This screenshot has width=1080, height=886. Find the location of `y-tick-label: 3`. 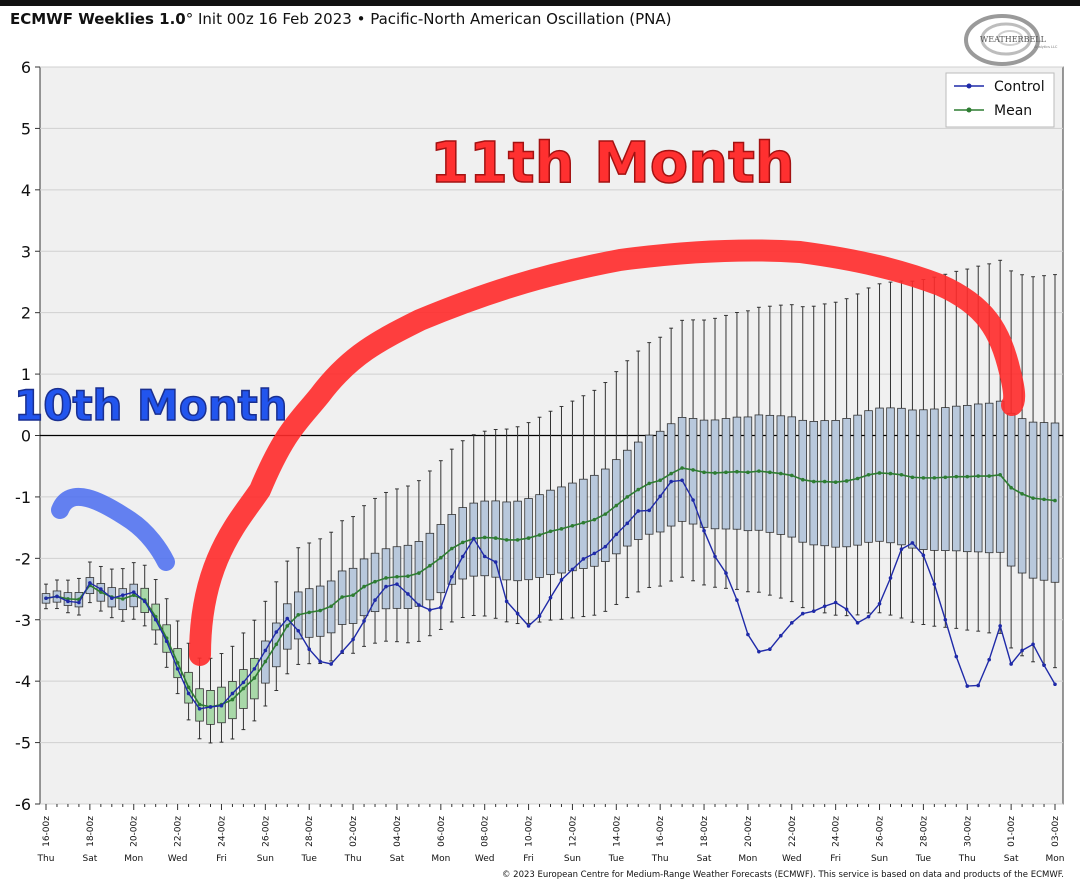

y-tick-label: 3 is located at coordinates (26, 251).